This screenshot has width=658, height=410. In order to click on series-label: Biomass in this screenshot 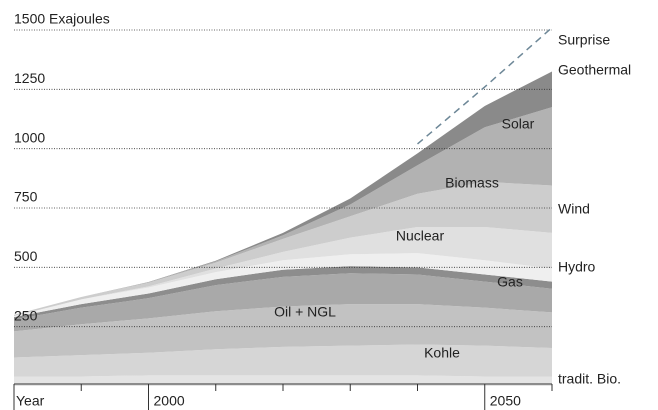, I will do `click(472, 183)`.